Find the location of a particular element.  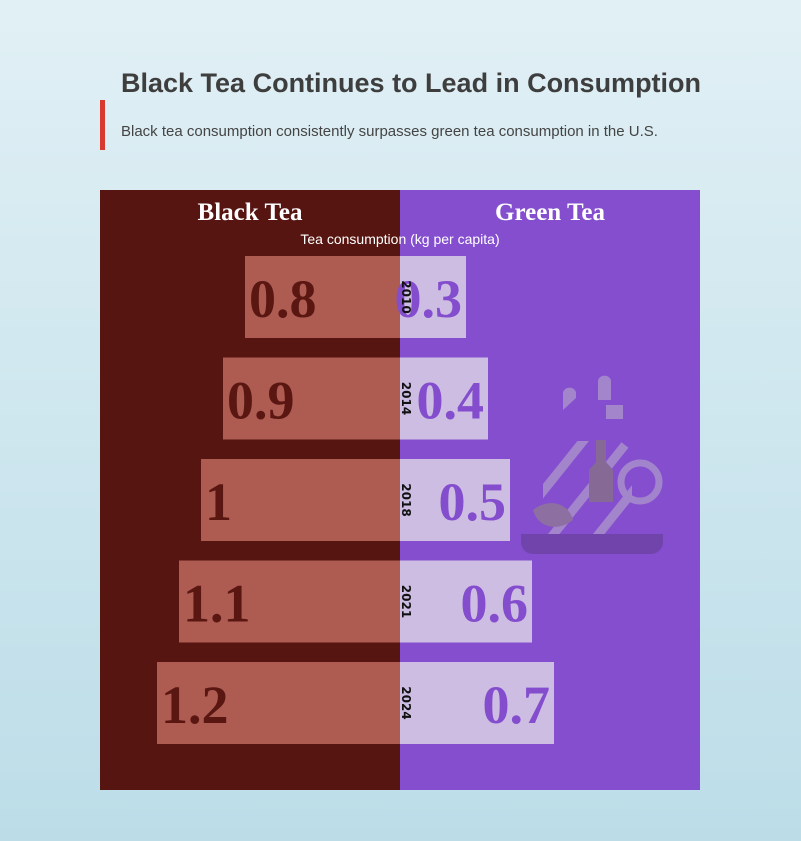

year-label-2024: 2024 is located at coordinates (406, 702).